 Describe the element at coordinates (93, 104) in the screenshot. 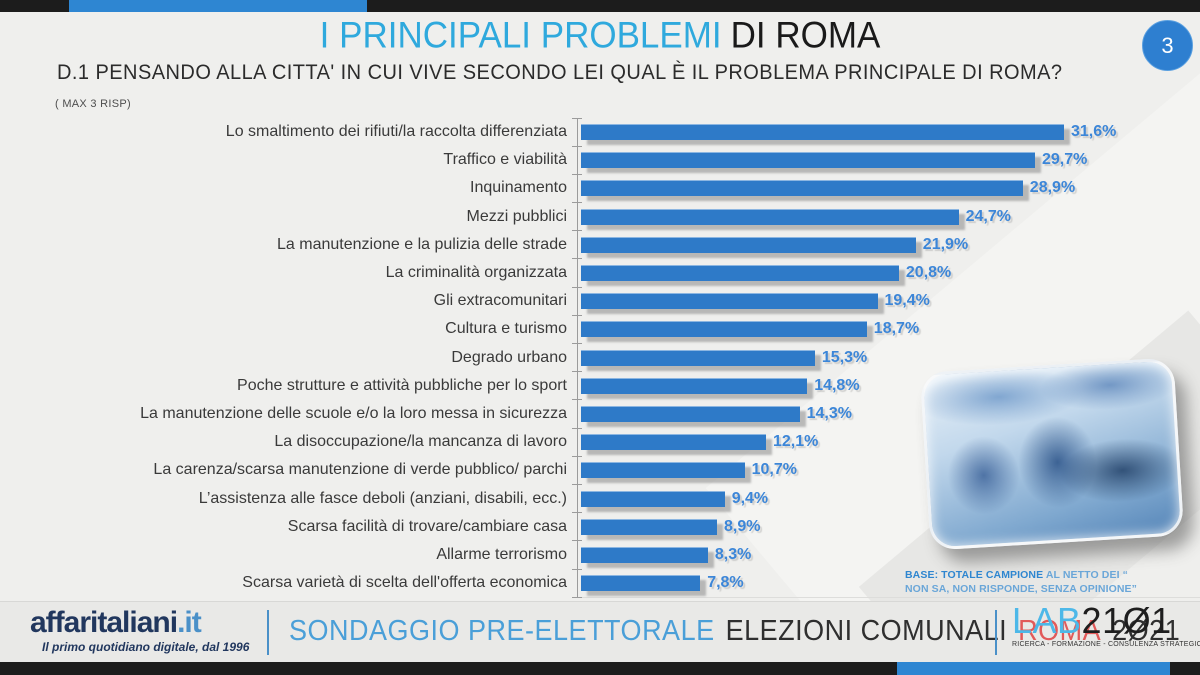

I see `max-responses-note: ( MAX 3 RISP)` at that location.